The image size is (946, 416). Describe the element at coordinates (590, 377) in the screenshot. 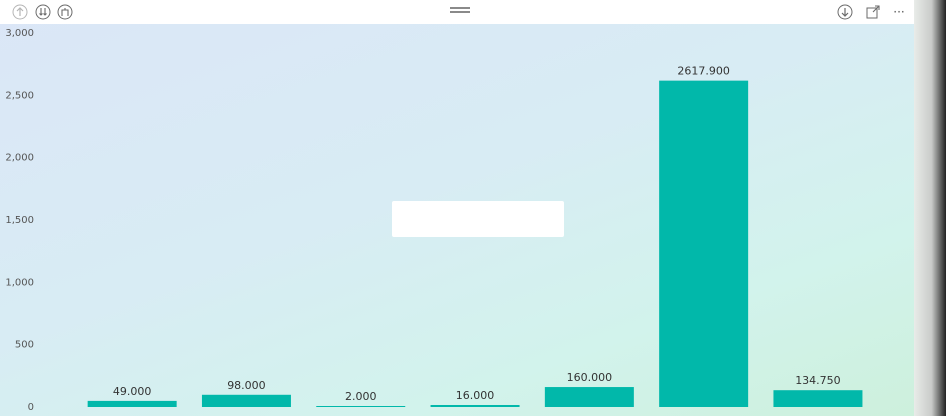

I see `data-label: 160.000` at that location.